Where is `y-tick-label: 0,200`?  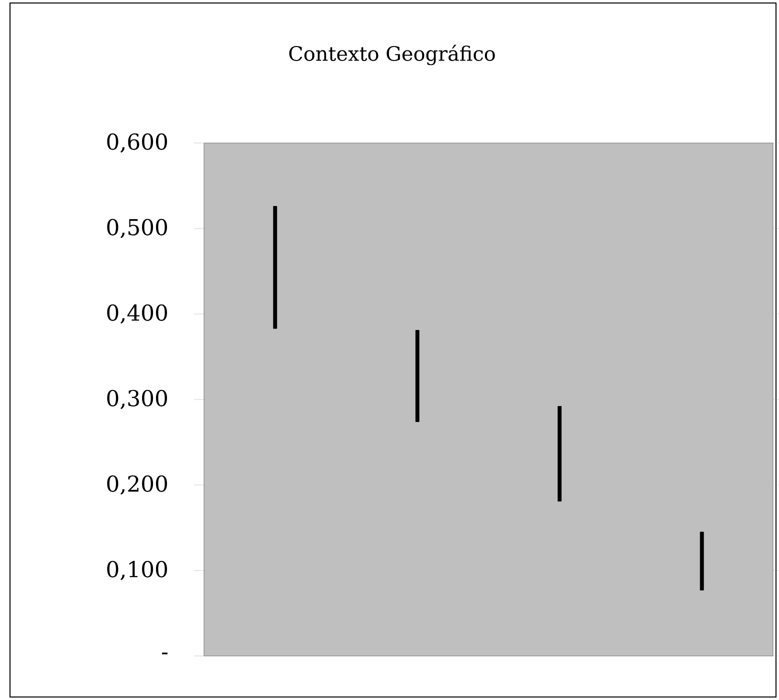 y-tick-label: 0,200 is located at coordinates (137, 485).